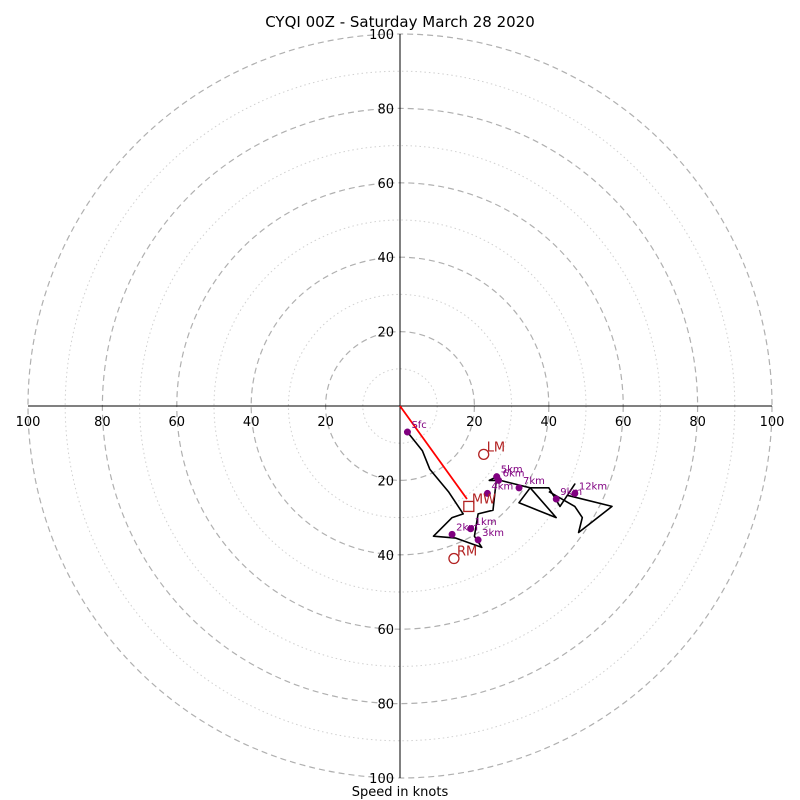 The height and width of the screenshot is (800, 800). What do you see at coordinates (381, 779) in the screenshot?
I see `tick-label-south: 100` at bounding box center [381, 779].